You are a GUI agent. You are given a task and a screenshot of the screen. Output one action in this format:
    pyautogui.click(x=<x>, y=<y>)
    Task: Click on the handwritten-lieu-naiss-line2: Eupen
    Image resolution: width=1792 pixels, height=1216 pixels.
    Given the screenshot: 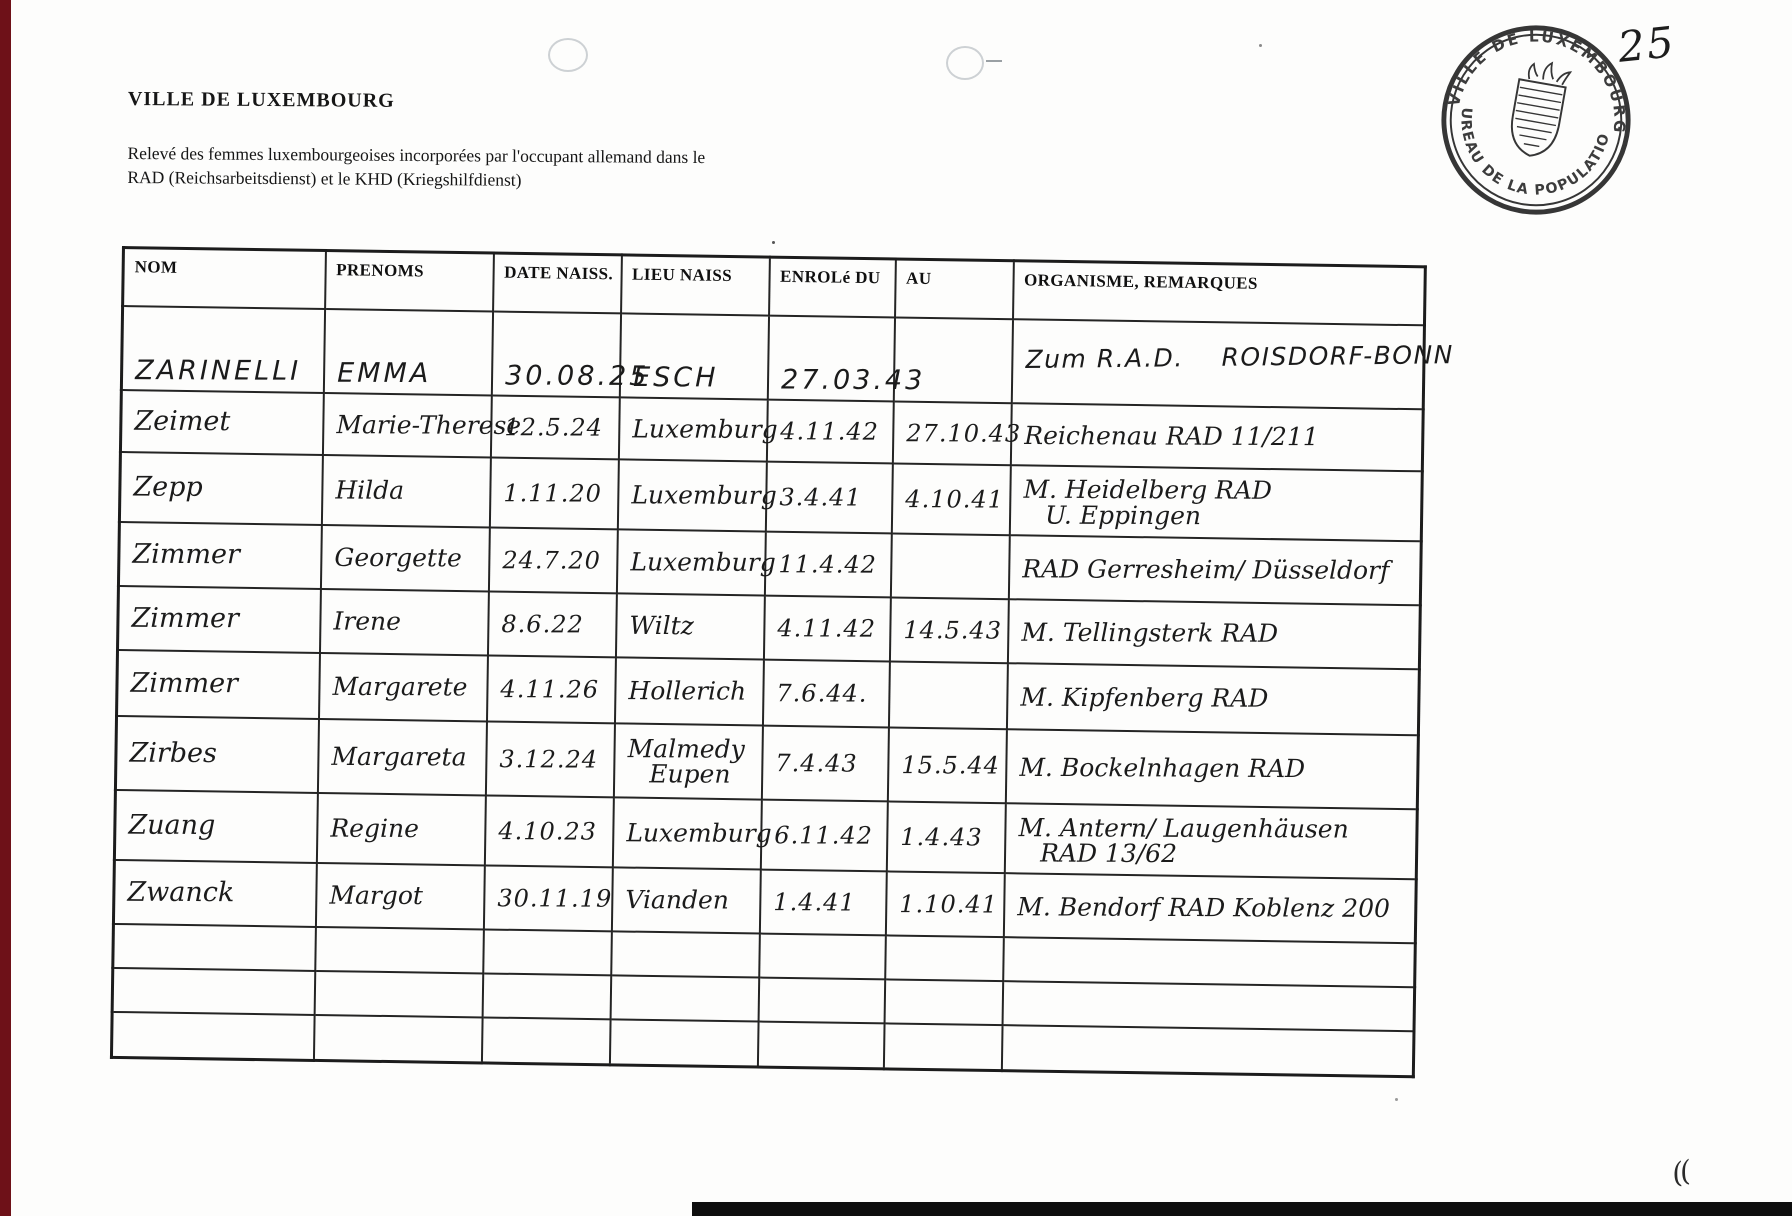 What is the action you would take?
    pyautogui.click(x=689, y=773)
    